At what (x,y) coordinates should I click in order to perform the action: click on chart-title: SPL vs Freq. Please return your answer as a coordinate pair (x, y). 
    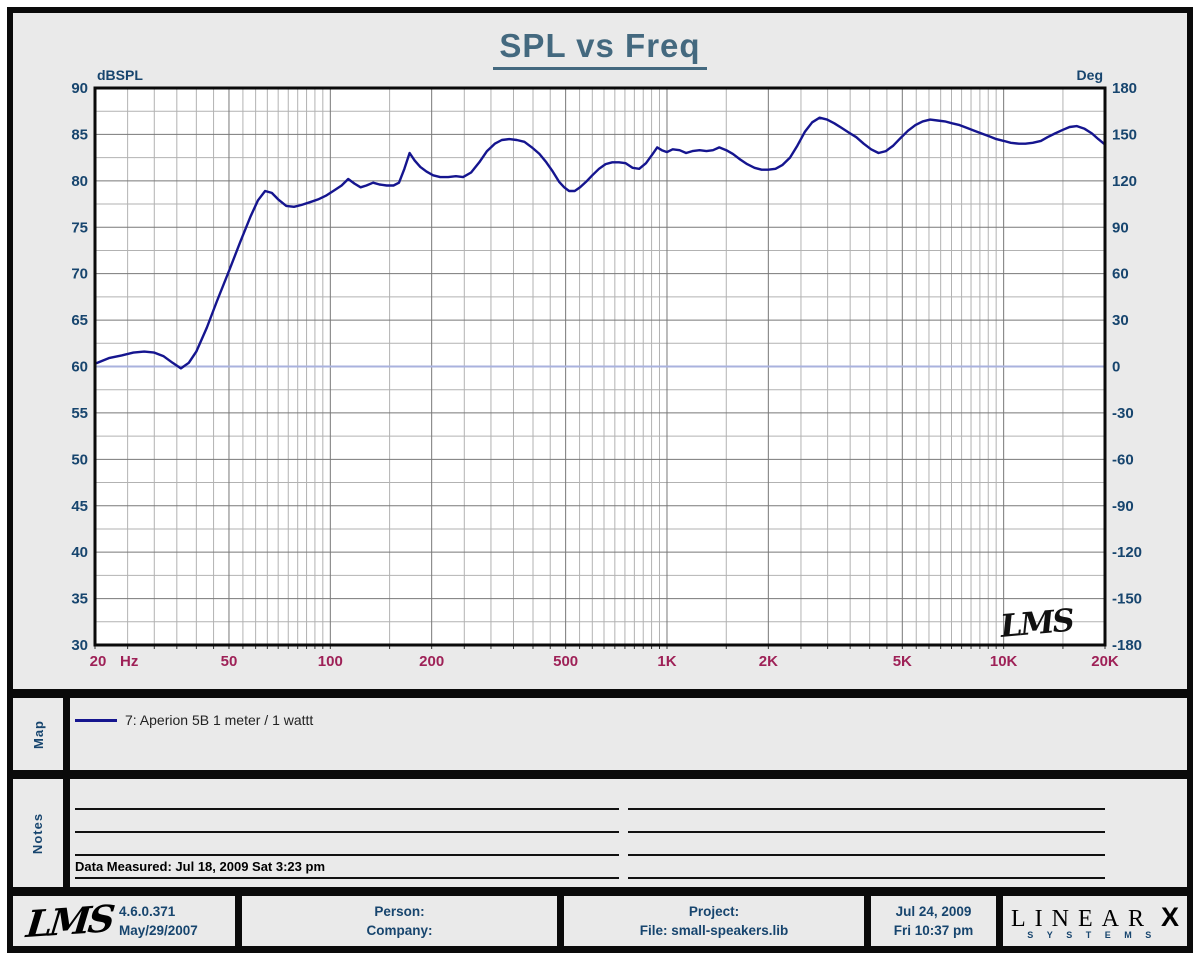
    Looking at the image, I should click on (600, 48).